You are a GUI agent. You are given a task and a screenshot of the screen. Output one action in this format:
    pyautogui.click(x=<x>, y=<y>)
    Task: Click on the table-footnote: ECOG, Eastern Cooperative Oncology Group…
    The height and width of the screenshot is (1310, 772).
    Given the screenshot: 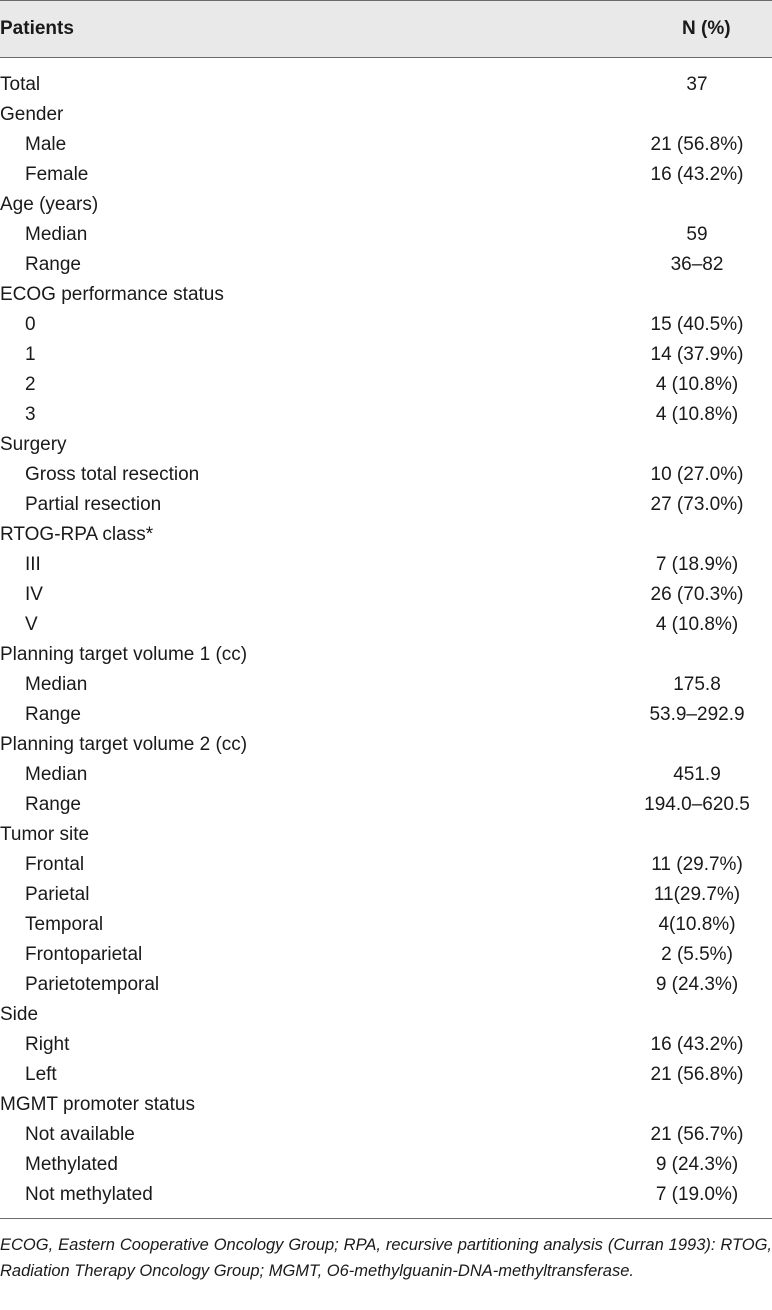 What is the action you would take?
    pyautogui.click(x=386, y=1258)
    